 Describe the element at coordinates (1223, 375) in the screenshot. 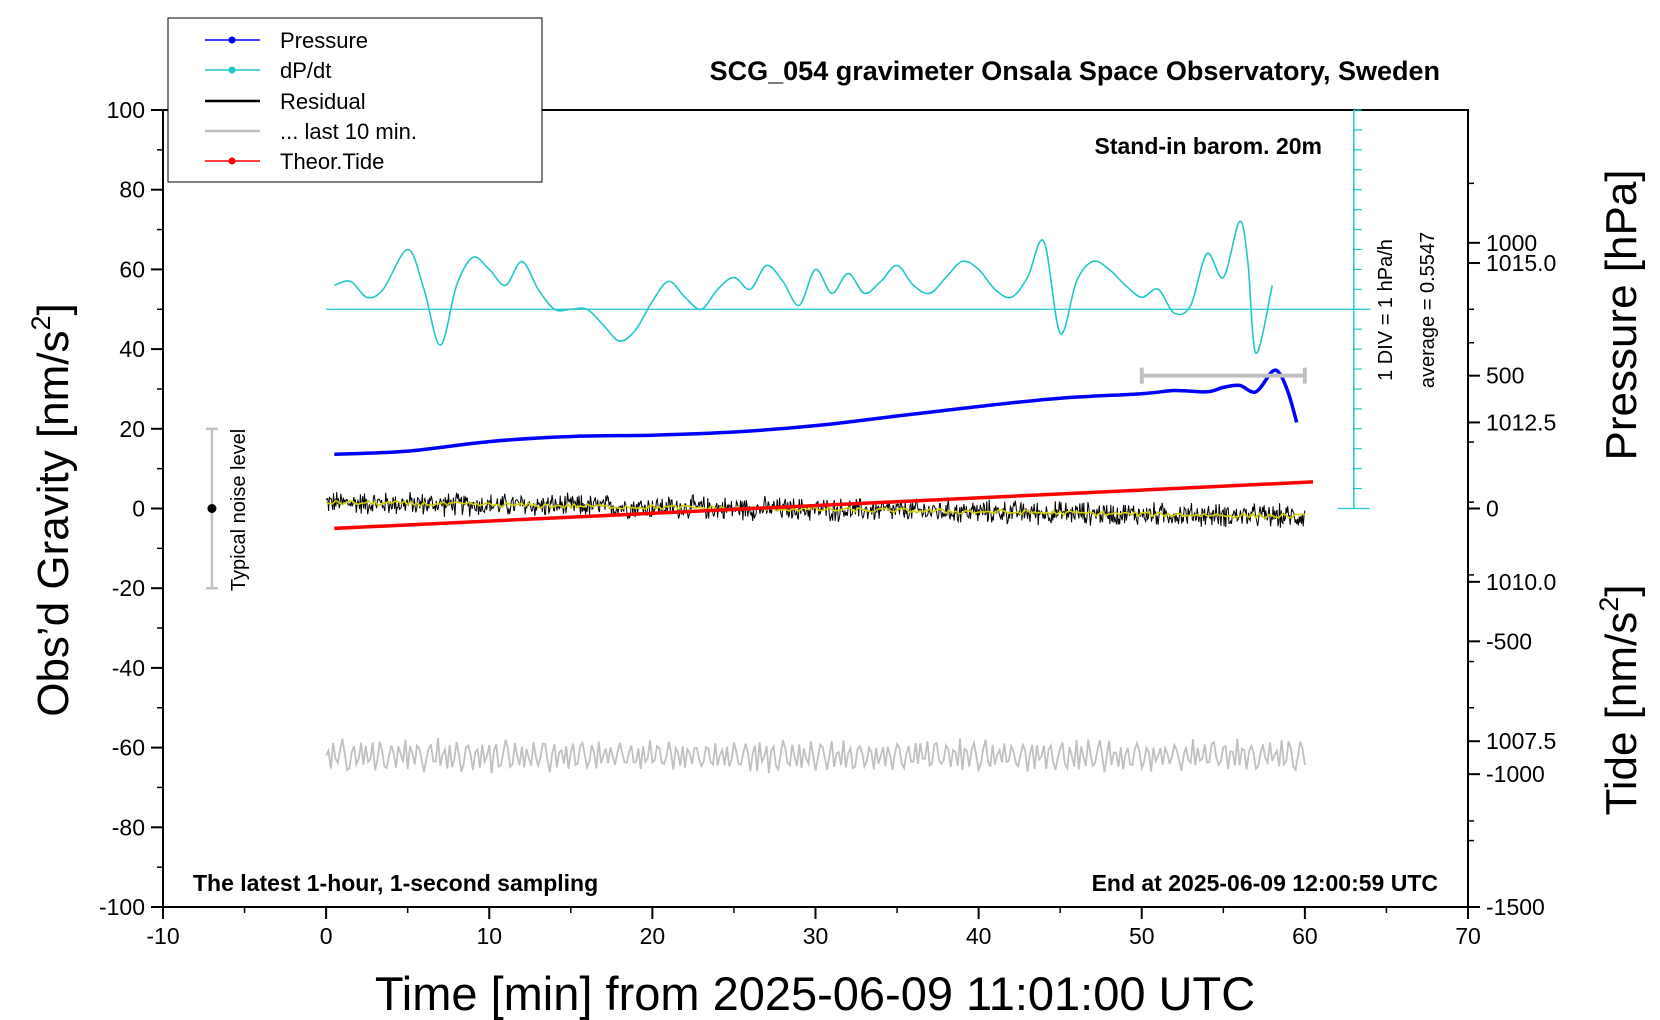

I see `last10-bar` at that location.